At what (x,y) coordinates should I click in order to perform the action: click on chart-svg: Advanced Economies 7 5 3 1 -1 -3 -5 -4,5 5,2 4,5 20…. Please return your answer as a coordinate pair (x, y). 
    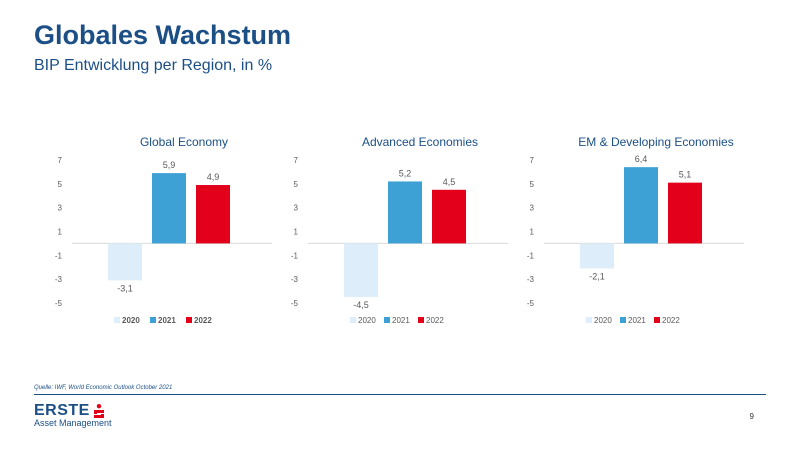
    Looking at the image, I should click on (399, 230).